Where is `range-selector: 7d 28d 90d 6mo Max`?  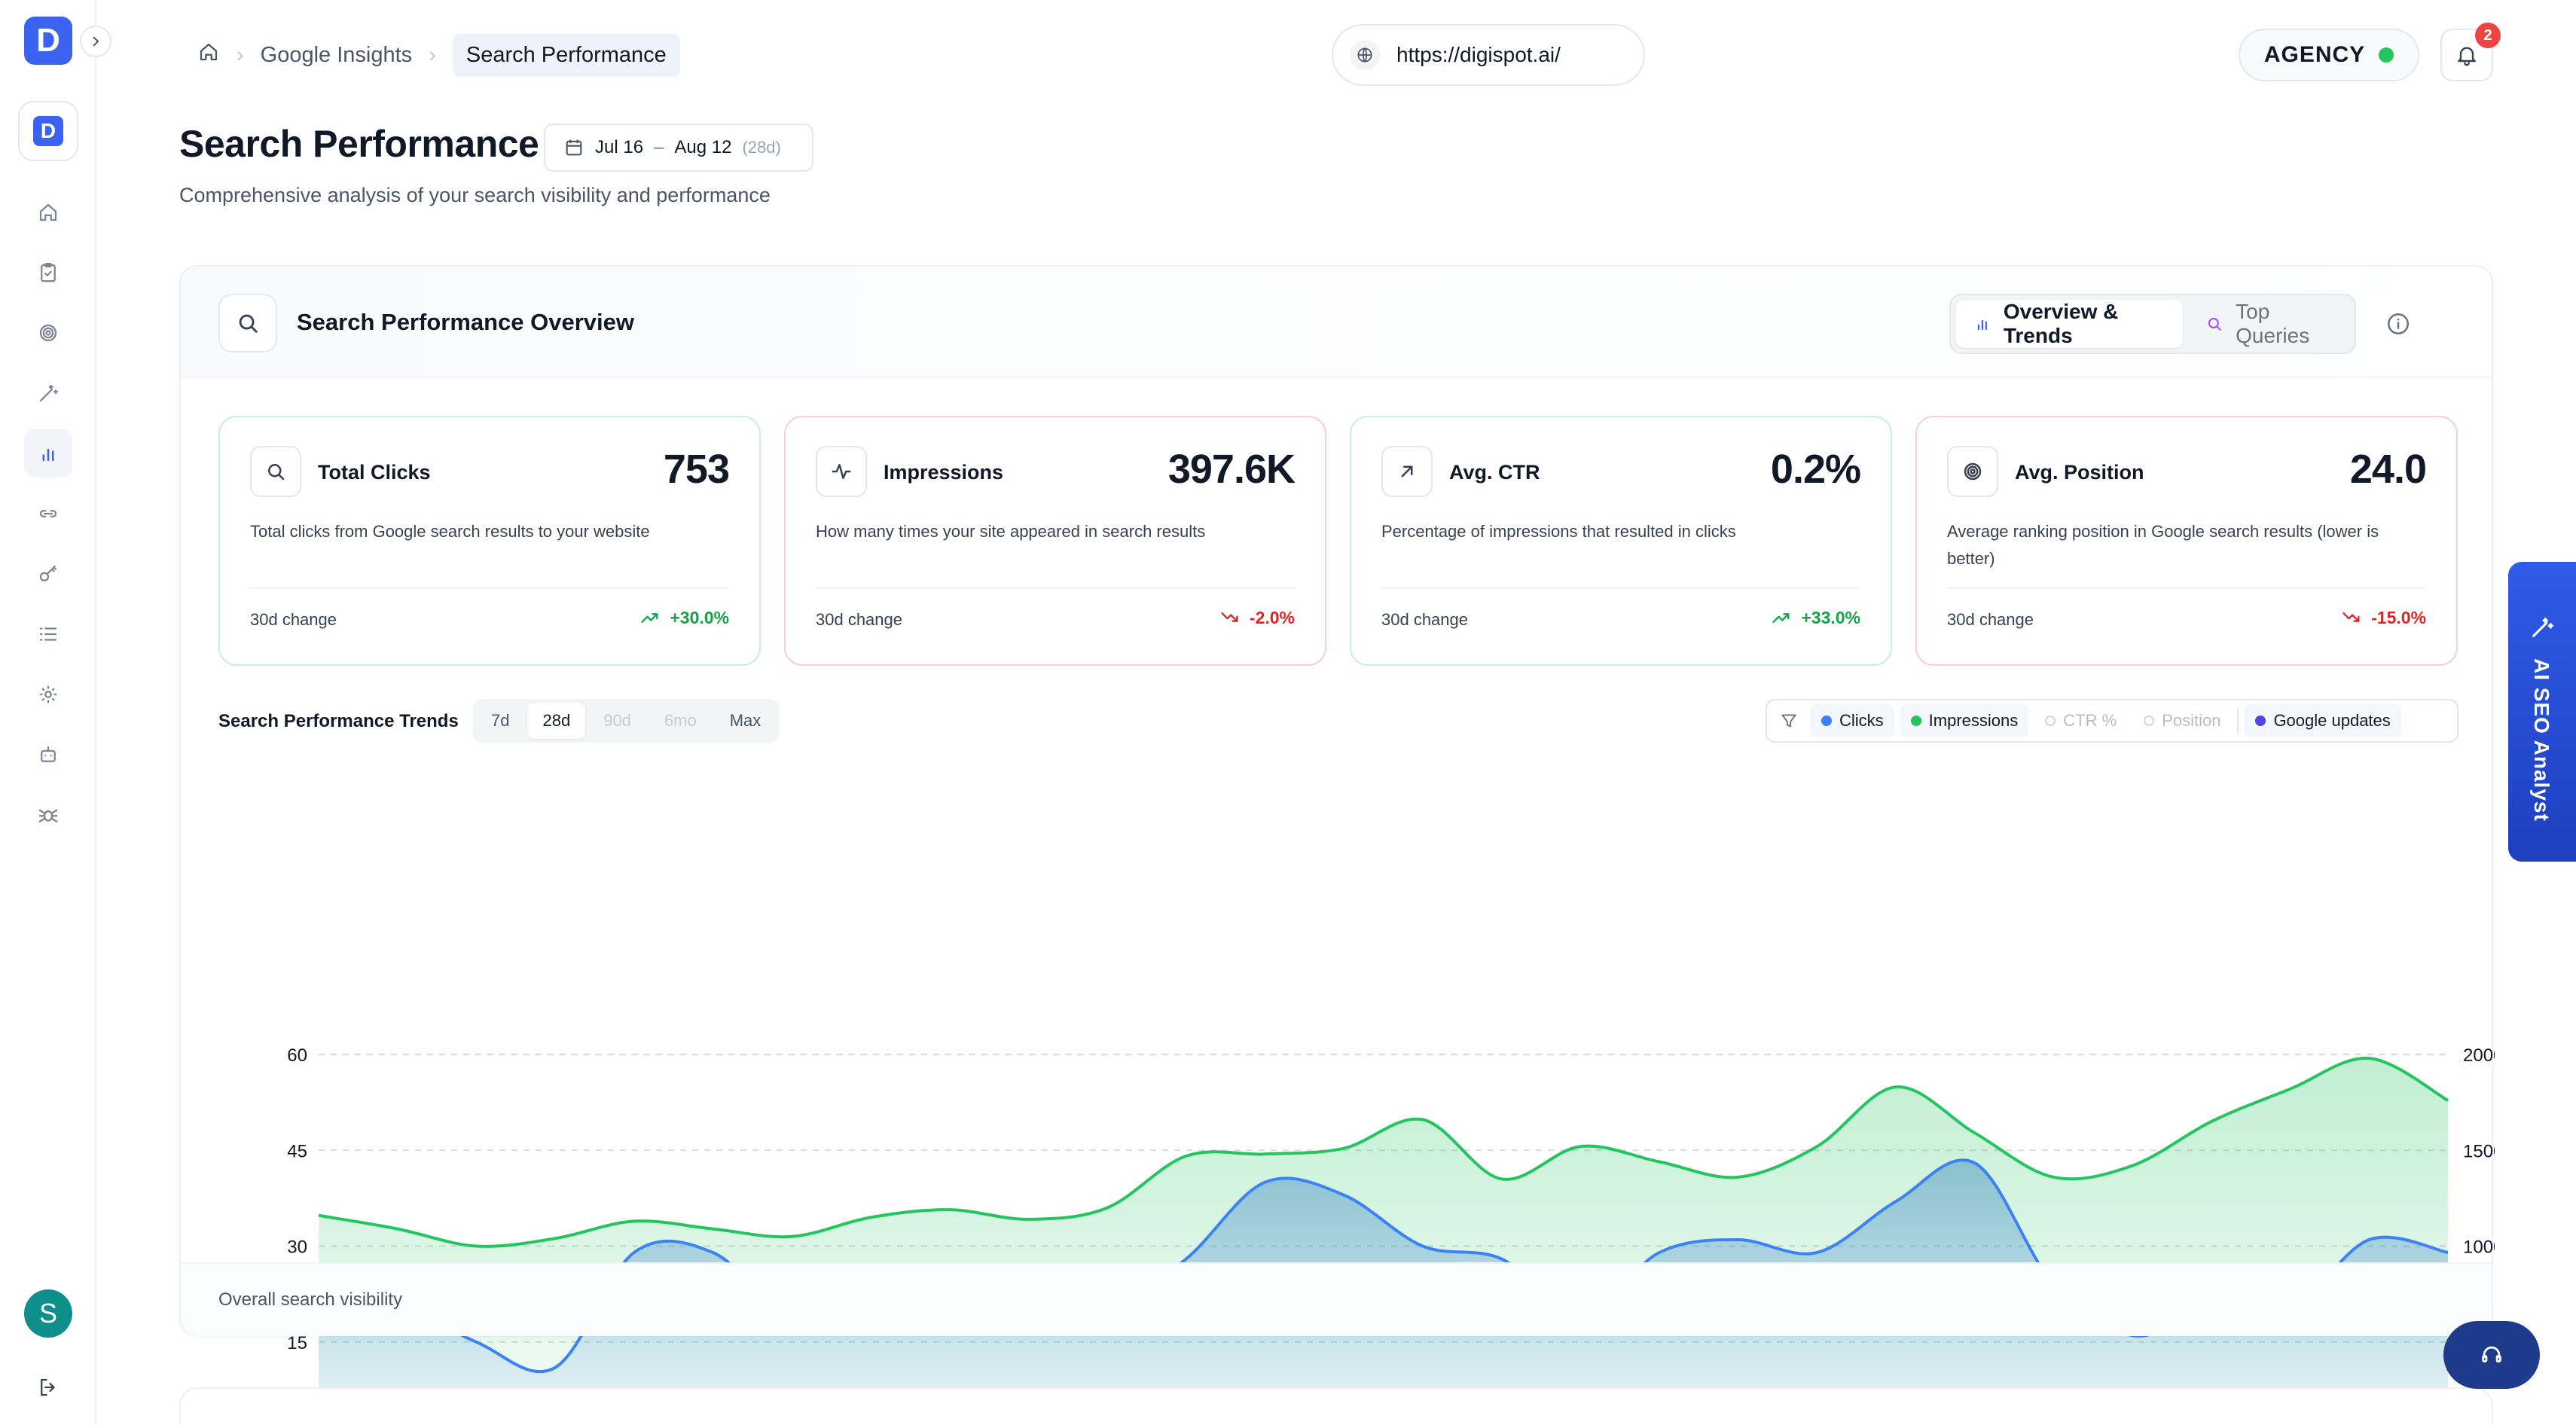 range-selector: 7d 28d 90d 6mo Max is located at coordinates (627, 721).